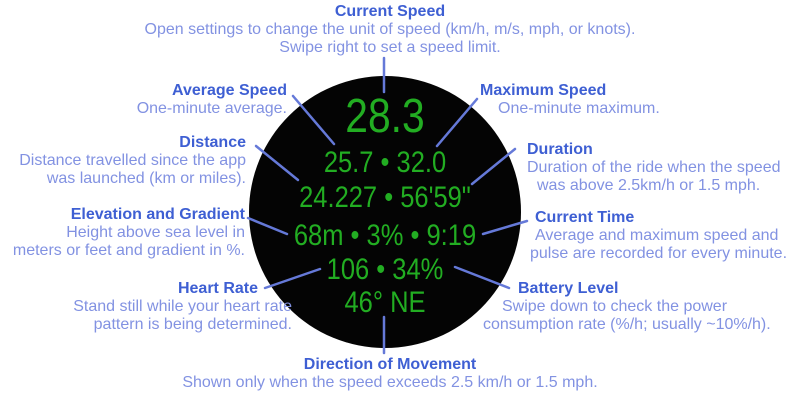  Describe the element at coordinates (585, 217) in the screenshot. I see `annotation-current-time-title: Current Time` at that location.